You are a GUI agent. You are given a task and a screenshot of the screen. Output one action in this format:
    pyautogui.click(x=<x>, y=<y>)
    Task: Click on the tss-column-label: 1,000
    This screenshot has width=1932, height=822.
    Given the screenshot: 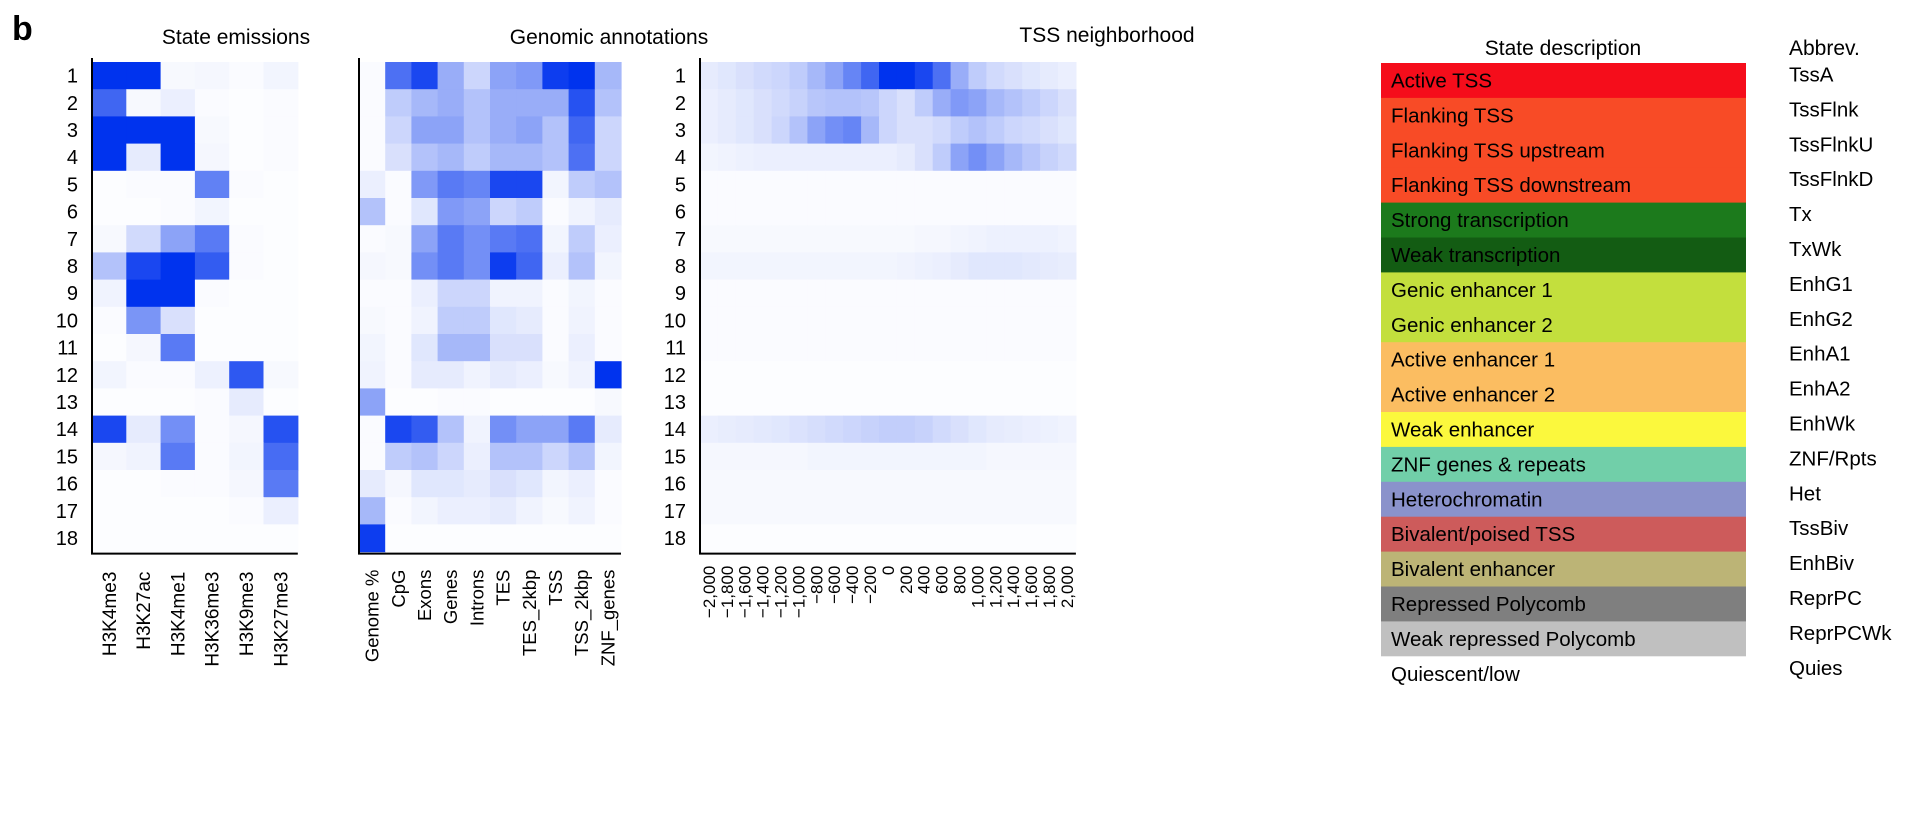 What is the action you would take?
    pyautogui.click(x=977, y=587)
    